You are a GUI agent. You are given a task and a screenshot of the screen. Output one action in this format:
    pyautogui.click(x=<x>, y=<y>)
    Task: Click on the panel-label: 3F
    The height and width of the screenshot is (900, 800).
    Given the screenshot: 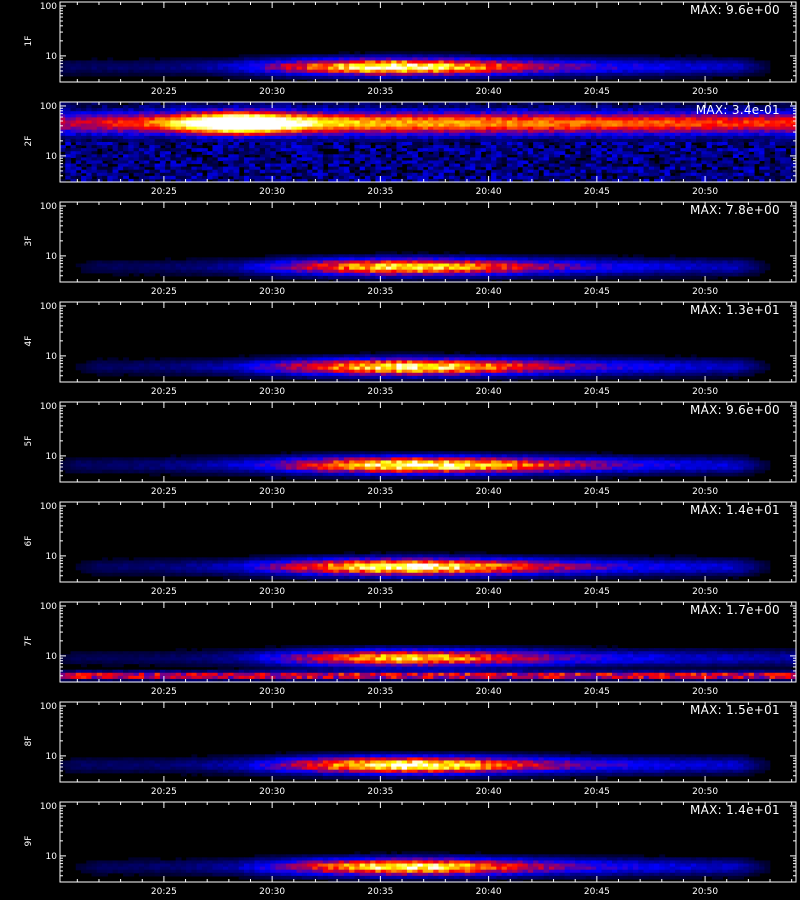 What is the action you would take?
    pyautogui.click(x=29, y=241)
    